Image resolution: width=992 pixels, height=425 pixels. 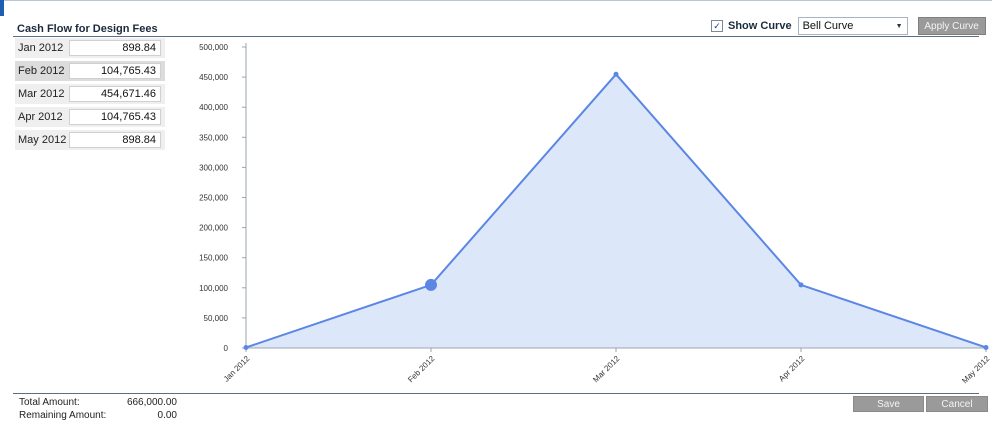 I want to click on curve-type-value: Bell Curve, so click(x=828, y=26).